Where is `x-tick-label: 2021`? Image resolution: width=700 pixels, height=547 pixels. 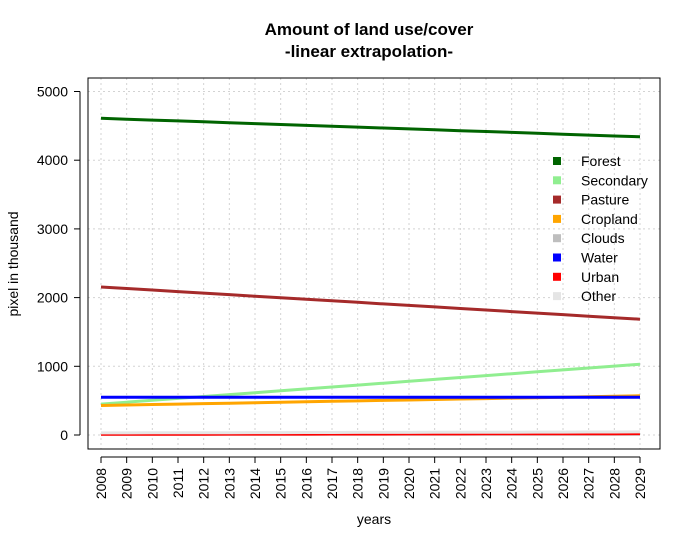
x-tick-label: 2021 is located at coordinates (435, 483).